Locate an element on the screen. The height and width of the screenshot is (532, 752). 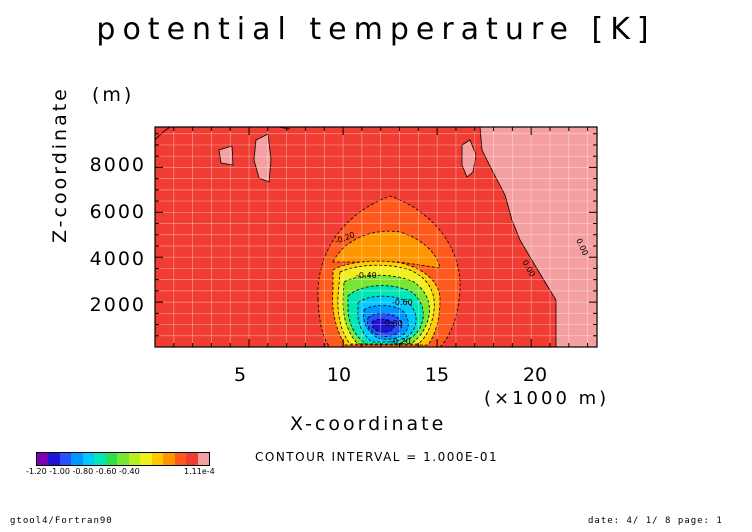
x-tick-label: 20 is located at coordinates (535, 375).